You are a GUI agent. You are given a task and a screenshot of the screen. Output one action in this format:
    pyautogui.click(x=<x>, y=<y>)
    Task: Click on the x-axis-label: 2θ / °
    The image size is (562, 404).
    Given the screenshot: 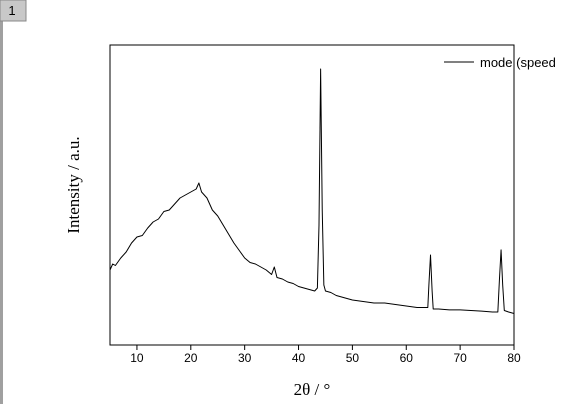 What is the action you would take?
    pyautogui.click(x=312, y=389)
    